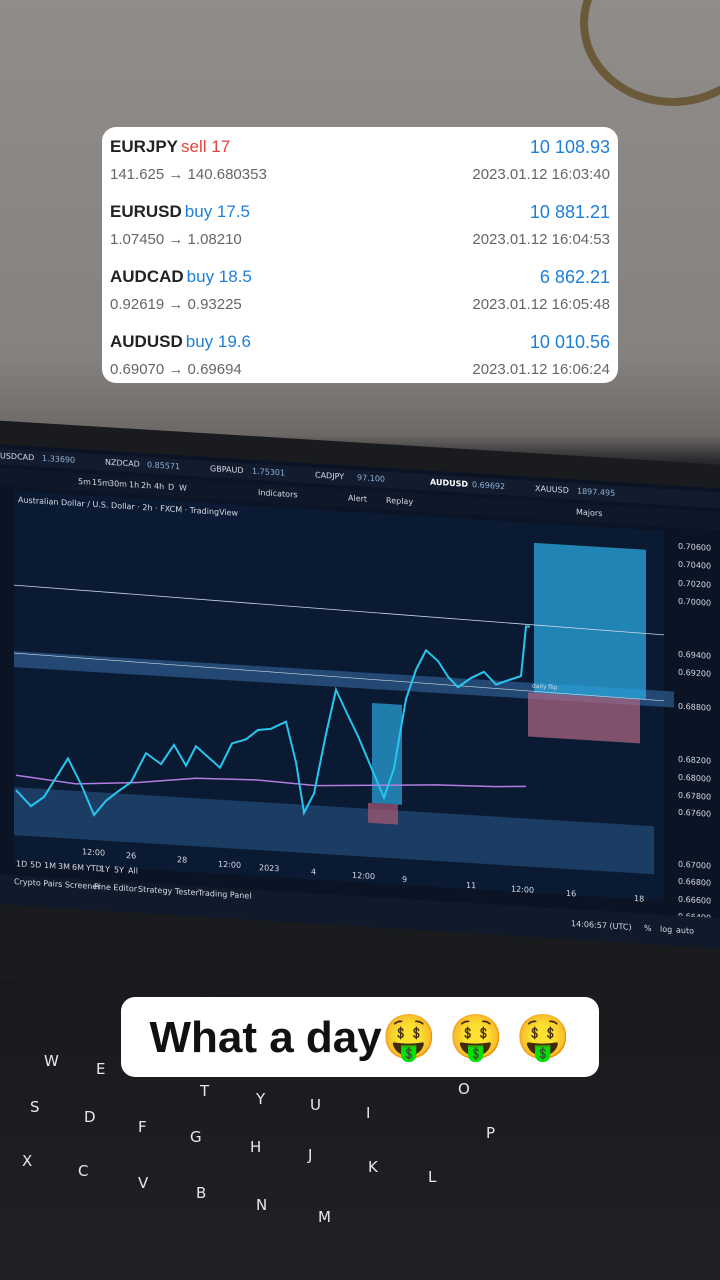  Describe the element at coordinates (219, 276) in the screenshot. I see `trade-side: buy 18.5` at that location.